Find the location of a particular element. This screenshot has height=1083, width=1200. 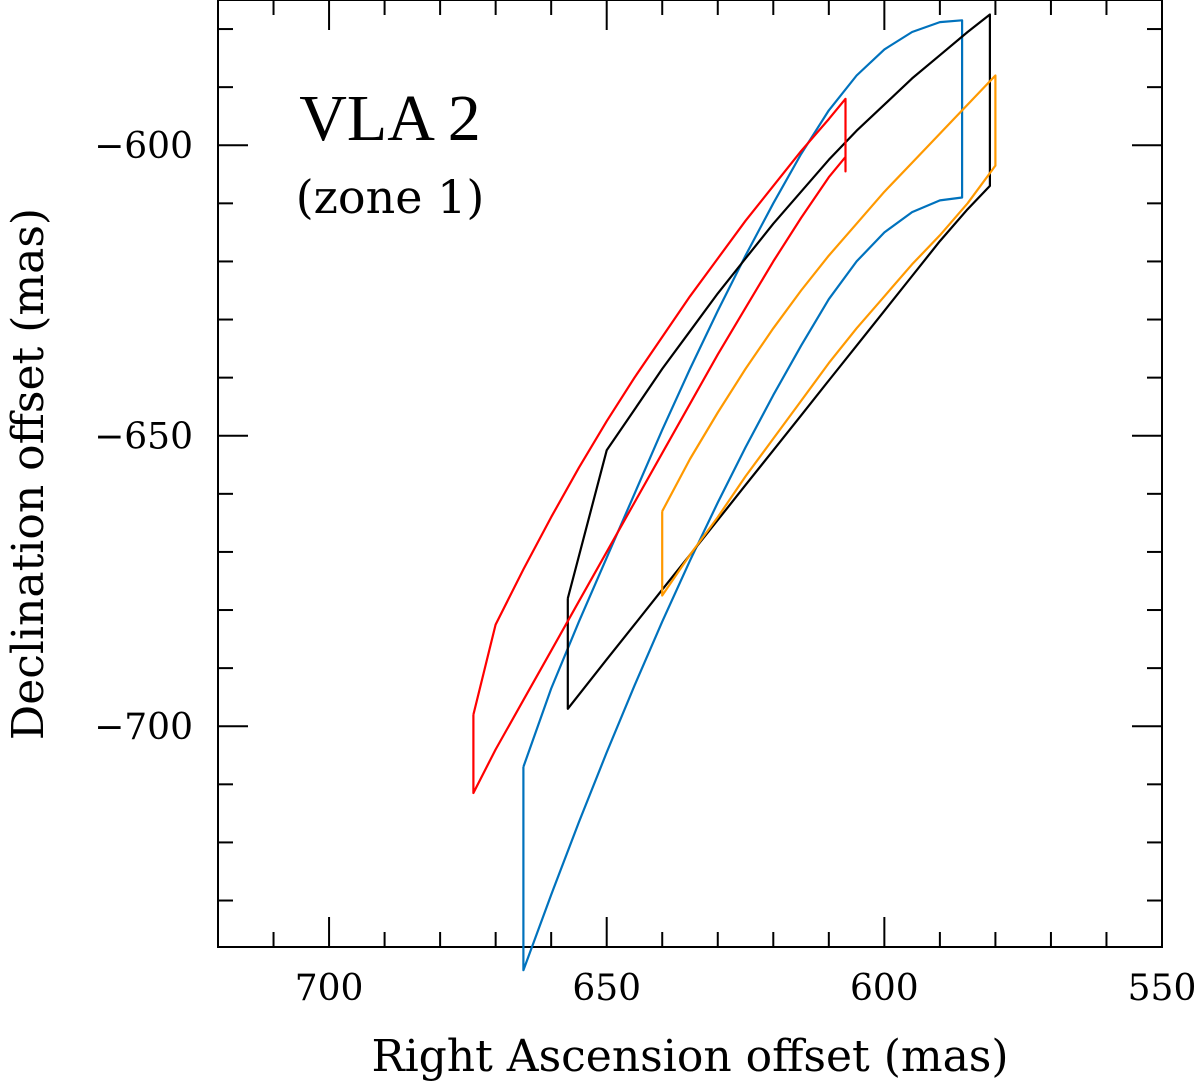

annotation-vla2: VLA 2 is located at coordinates (390, 118).